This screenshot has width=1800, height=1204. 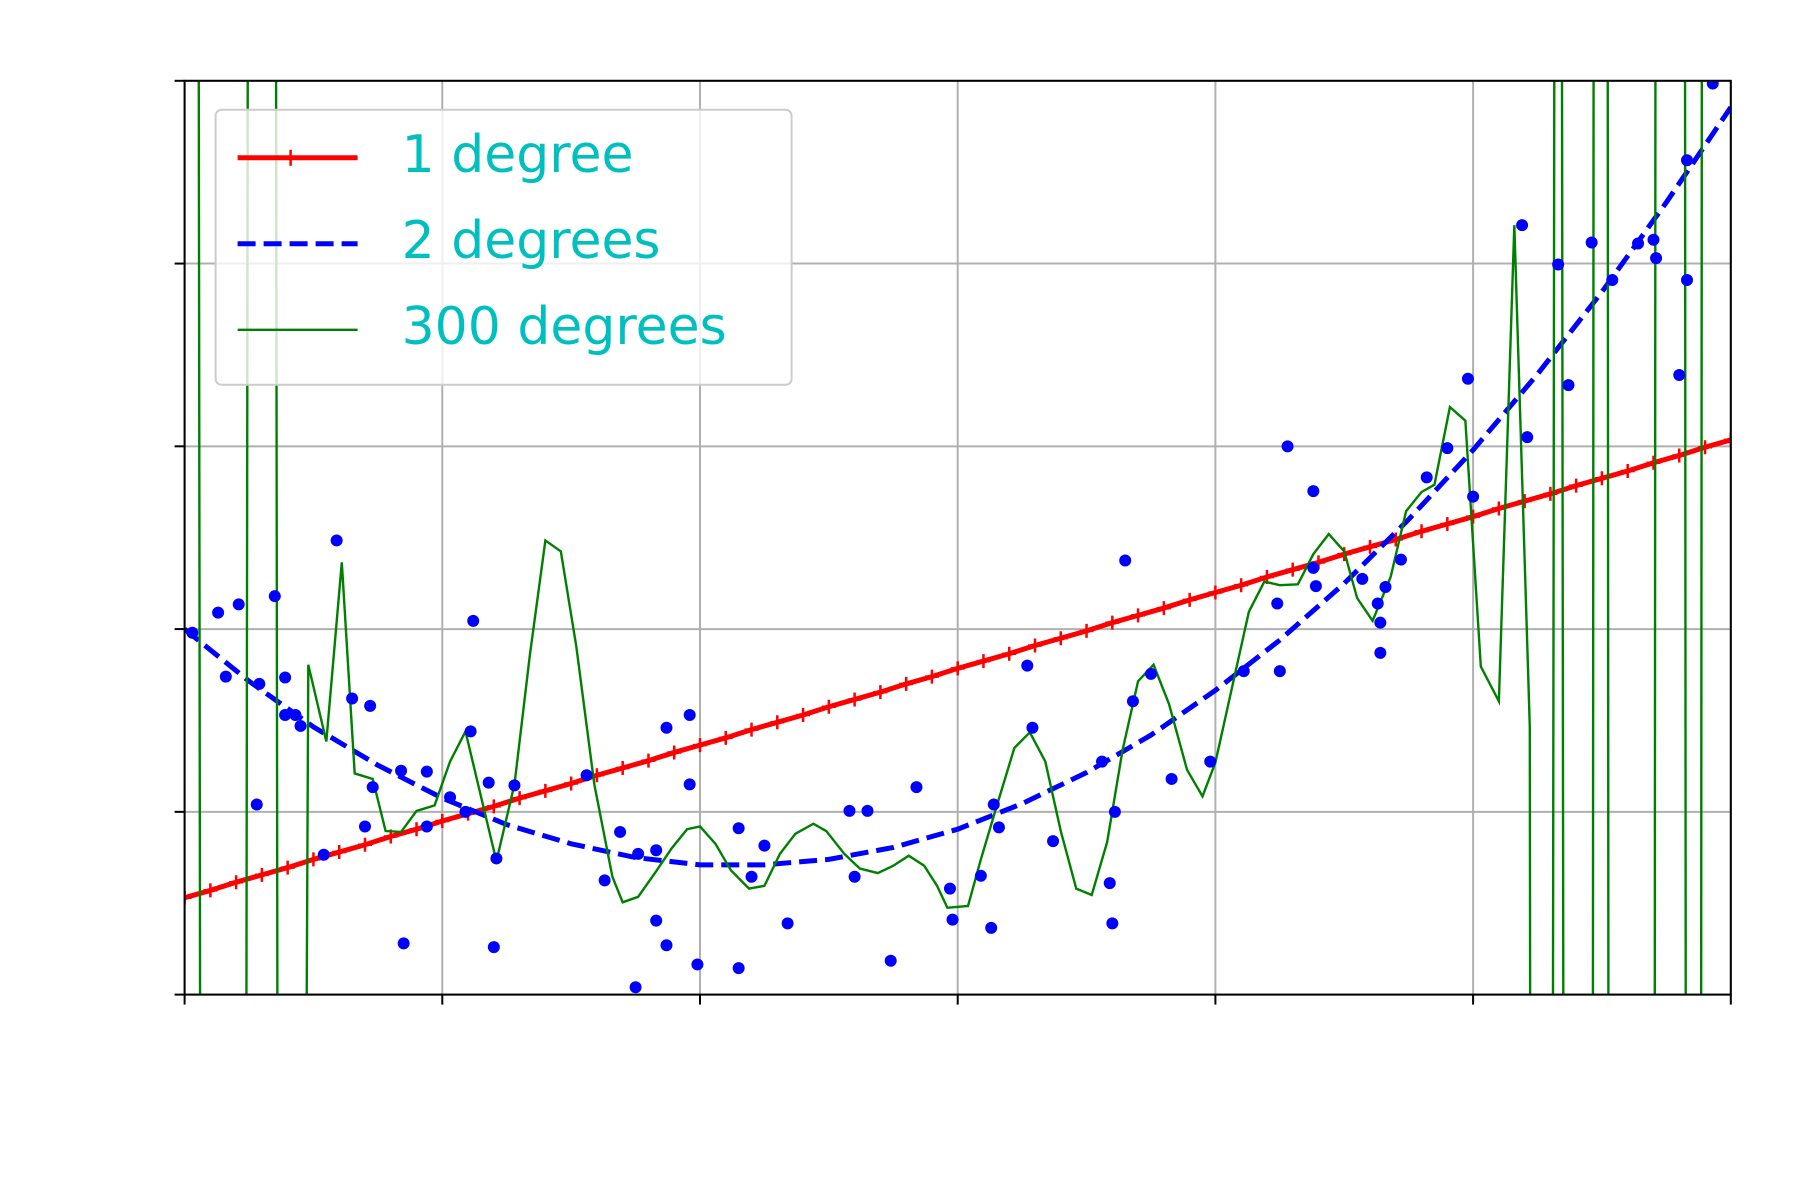 I want to click on legend: 1 degree 2 degrees 300 degrees, so click(x=503, y=247).